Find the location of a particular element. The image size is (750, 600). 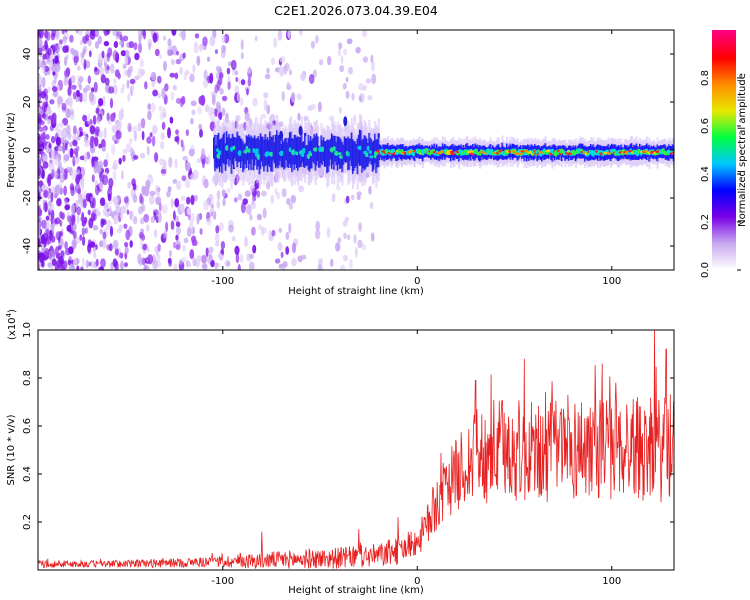

snr-scale-prefix: (x10 is located at coordinates (12, 328).